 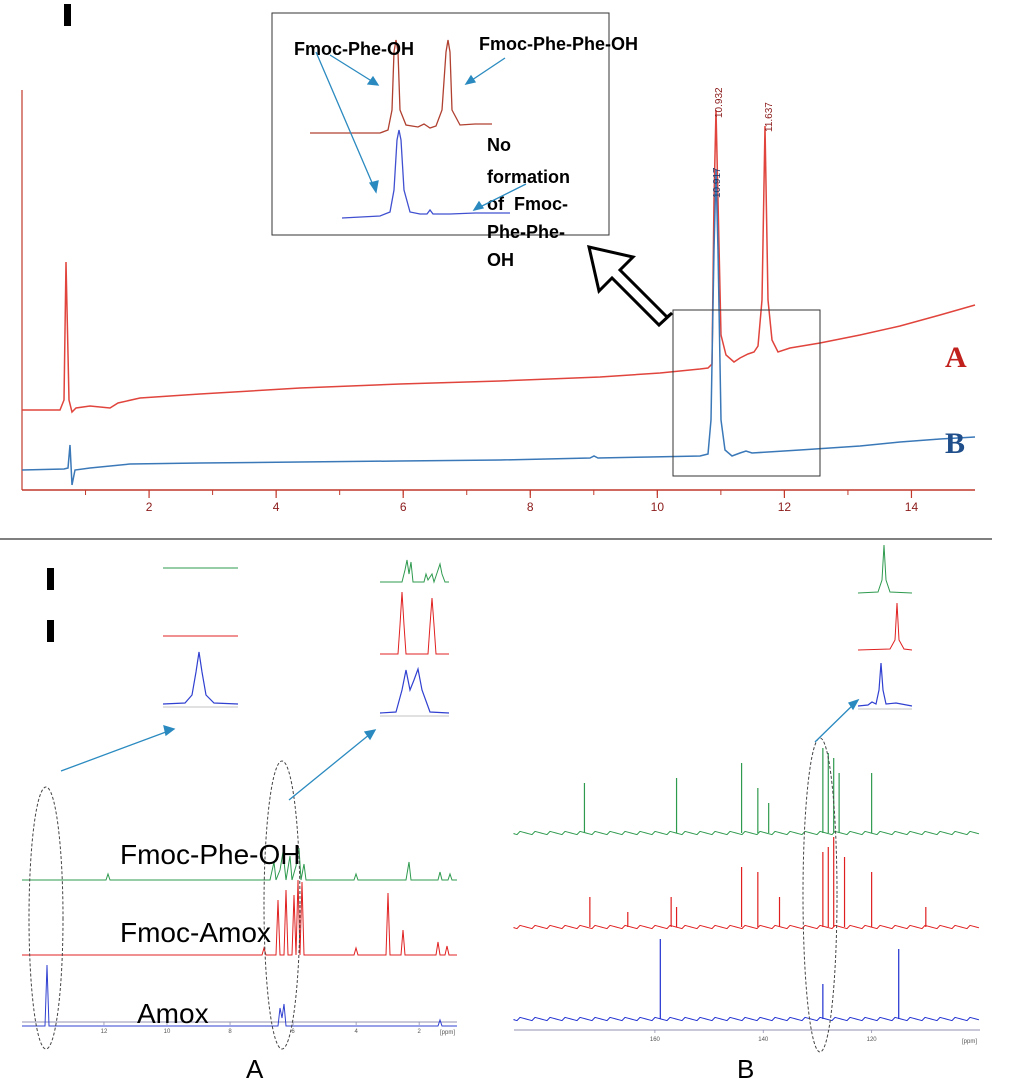 I want to click on h-label-fmoc-amox: Fmoc-Amox, so click(x=195, y=932).